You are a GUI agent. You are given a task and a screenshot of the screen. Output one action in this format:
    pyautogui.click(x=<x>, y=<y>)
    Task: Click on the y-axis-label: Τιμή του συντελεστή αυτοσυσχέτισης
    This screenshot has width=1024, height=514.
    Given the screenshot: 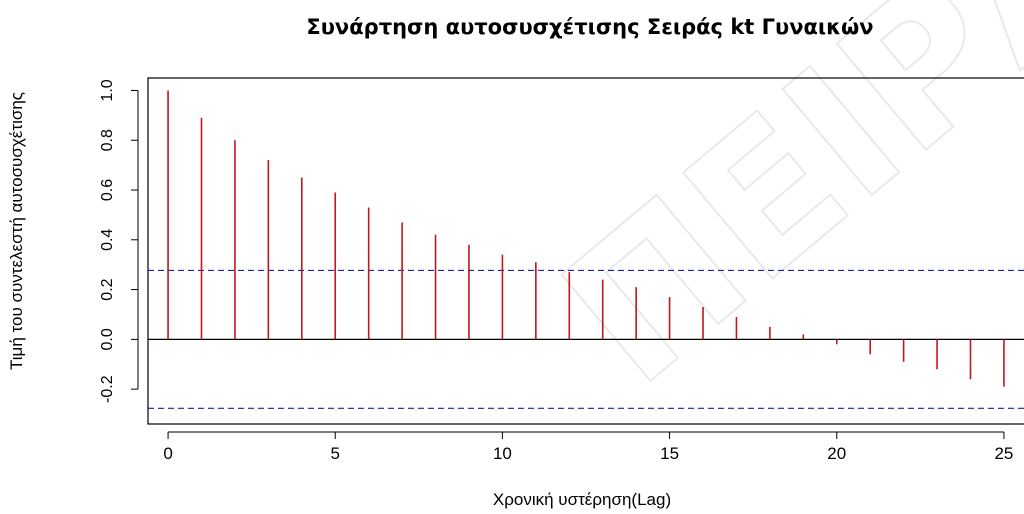 What is the action you would take?
    pyautogui.click(x=16, y=231)
    